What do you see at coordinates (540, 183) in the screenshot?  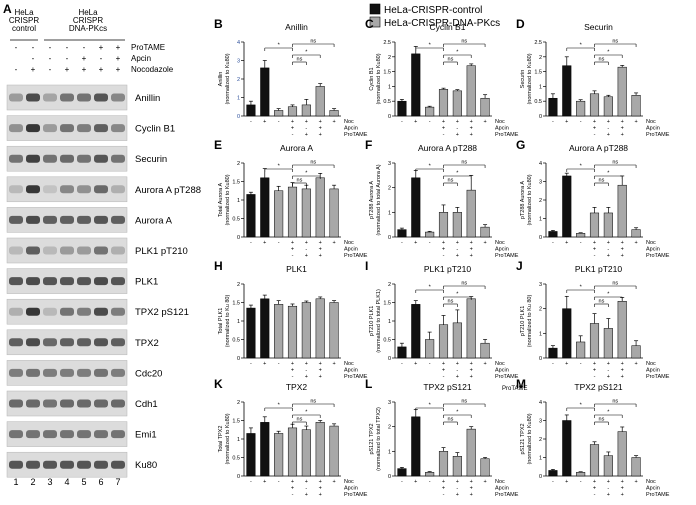 I see `y-tick-label: 3` at bounding box center [540, 183].